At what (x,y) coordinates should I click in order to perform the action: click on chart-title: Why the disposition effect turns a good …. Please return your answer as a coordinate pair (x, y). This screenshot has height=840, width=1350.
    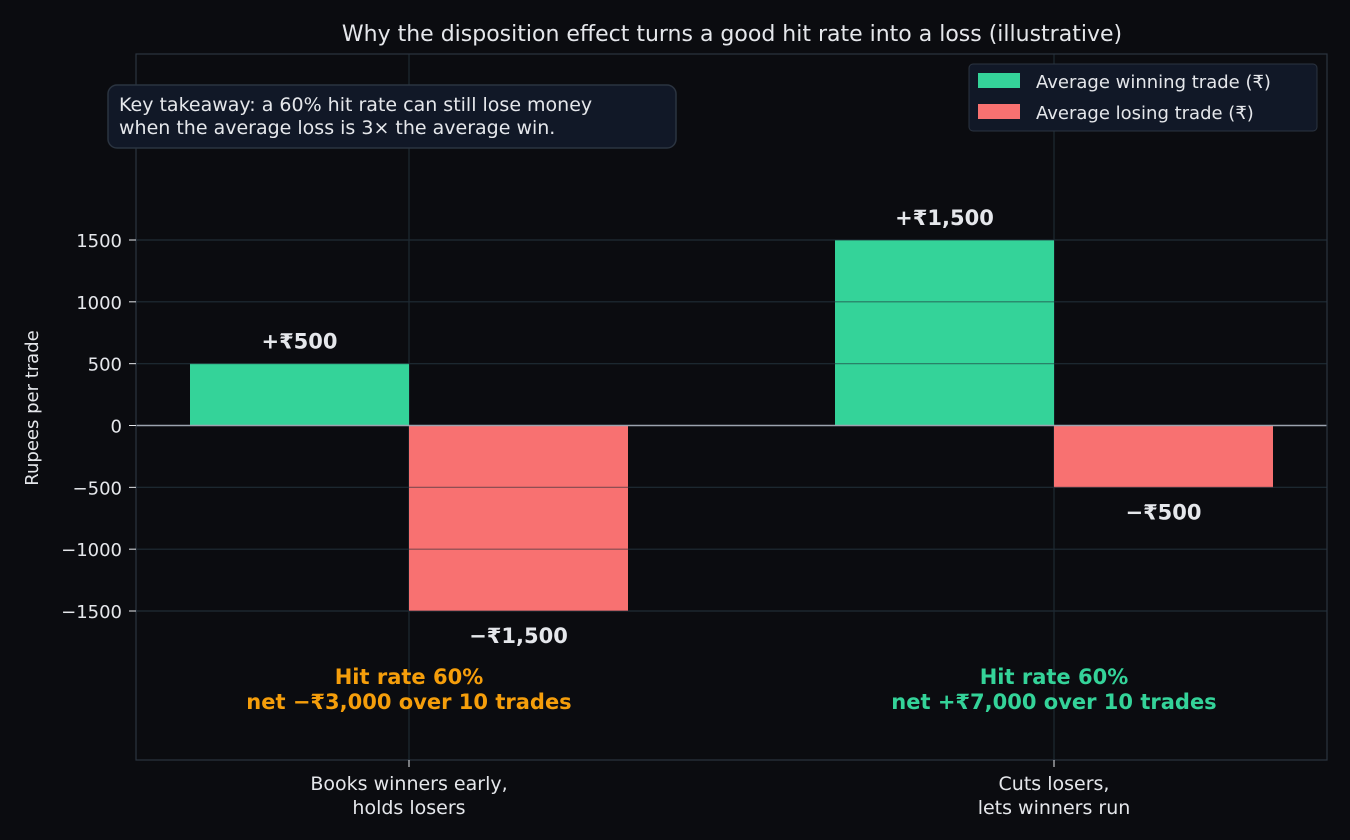
    Looking at the image, I should click on (732, 34).